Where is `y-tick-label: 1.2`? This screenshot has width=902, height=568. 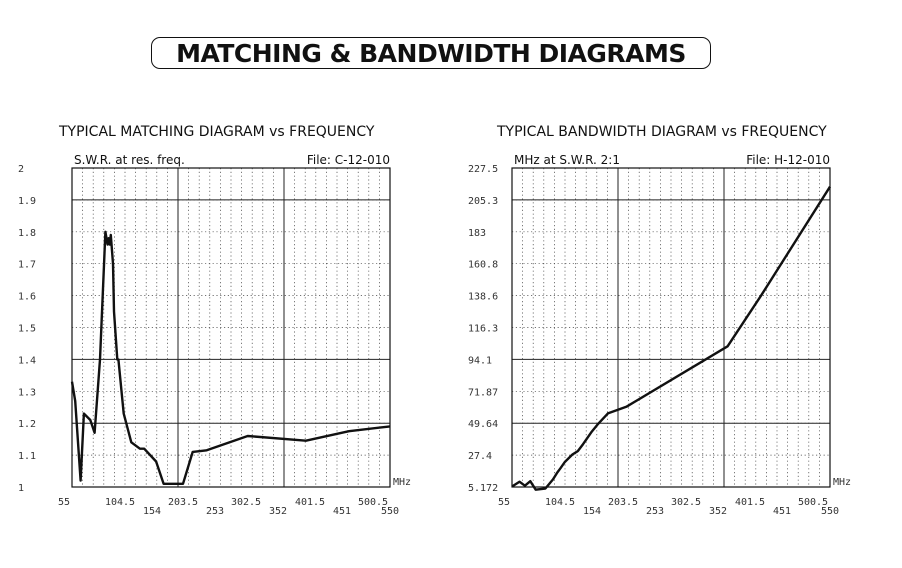
y-tick-label: 1.2 is located at coordinates (27, 424).